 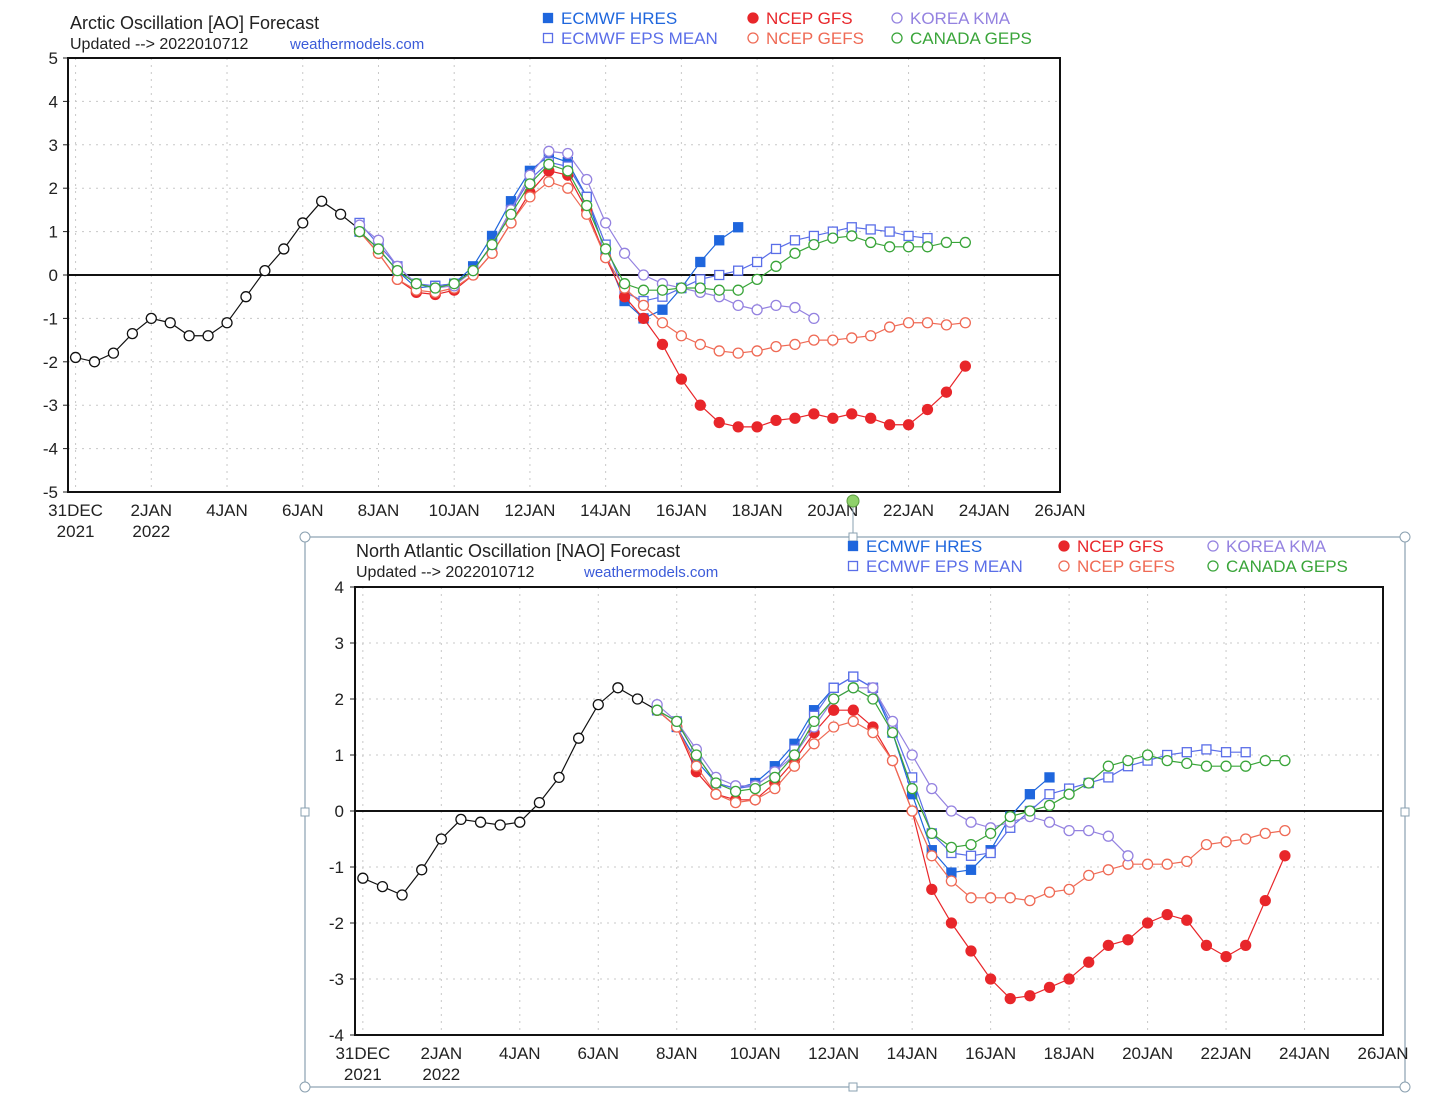 I want to click on legend-label: NCEP GEFS, so click(x=1126, y=566).